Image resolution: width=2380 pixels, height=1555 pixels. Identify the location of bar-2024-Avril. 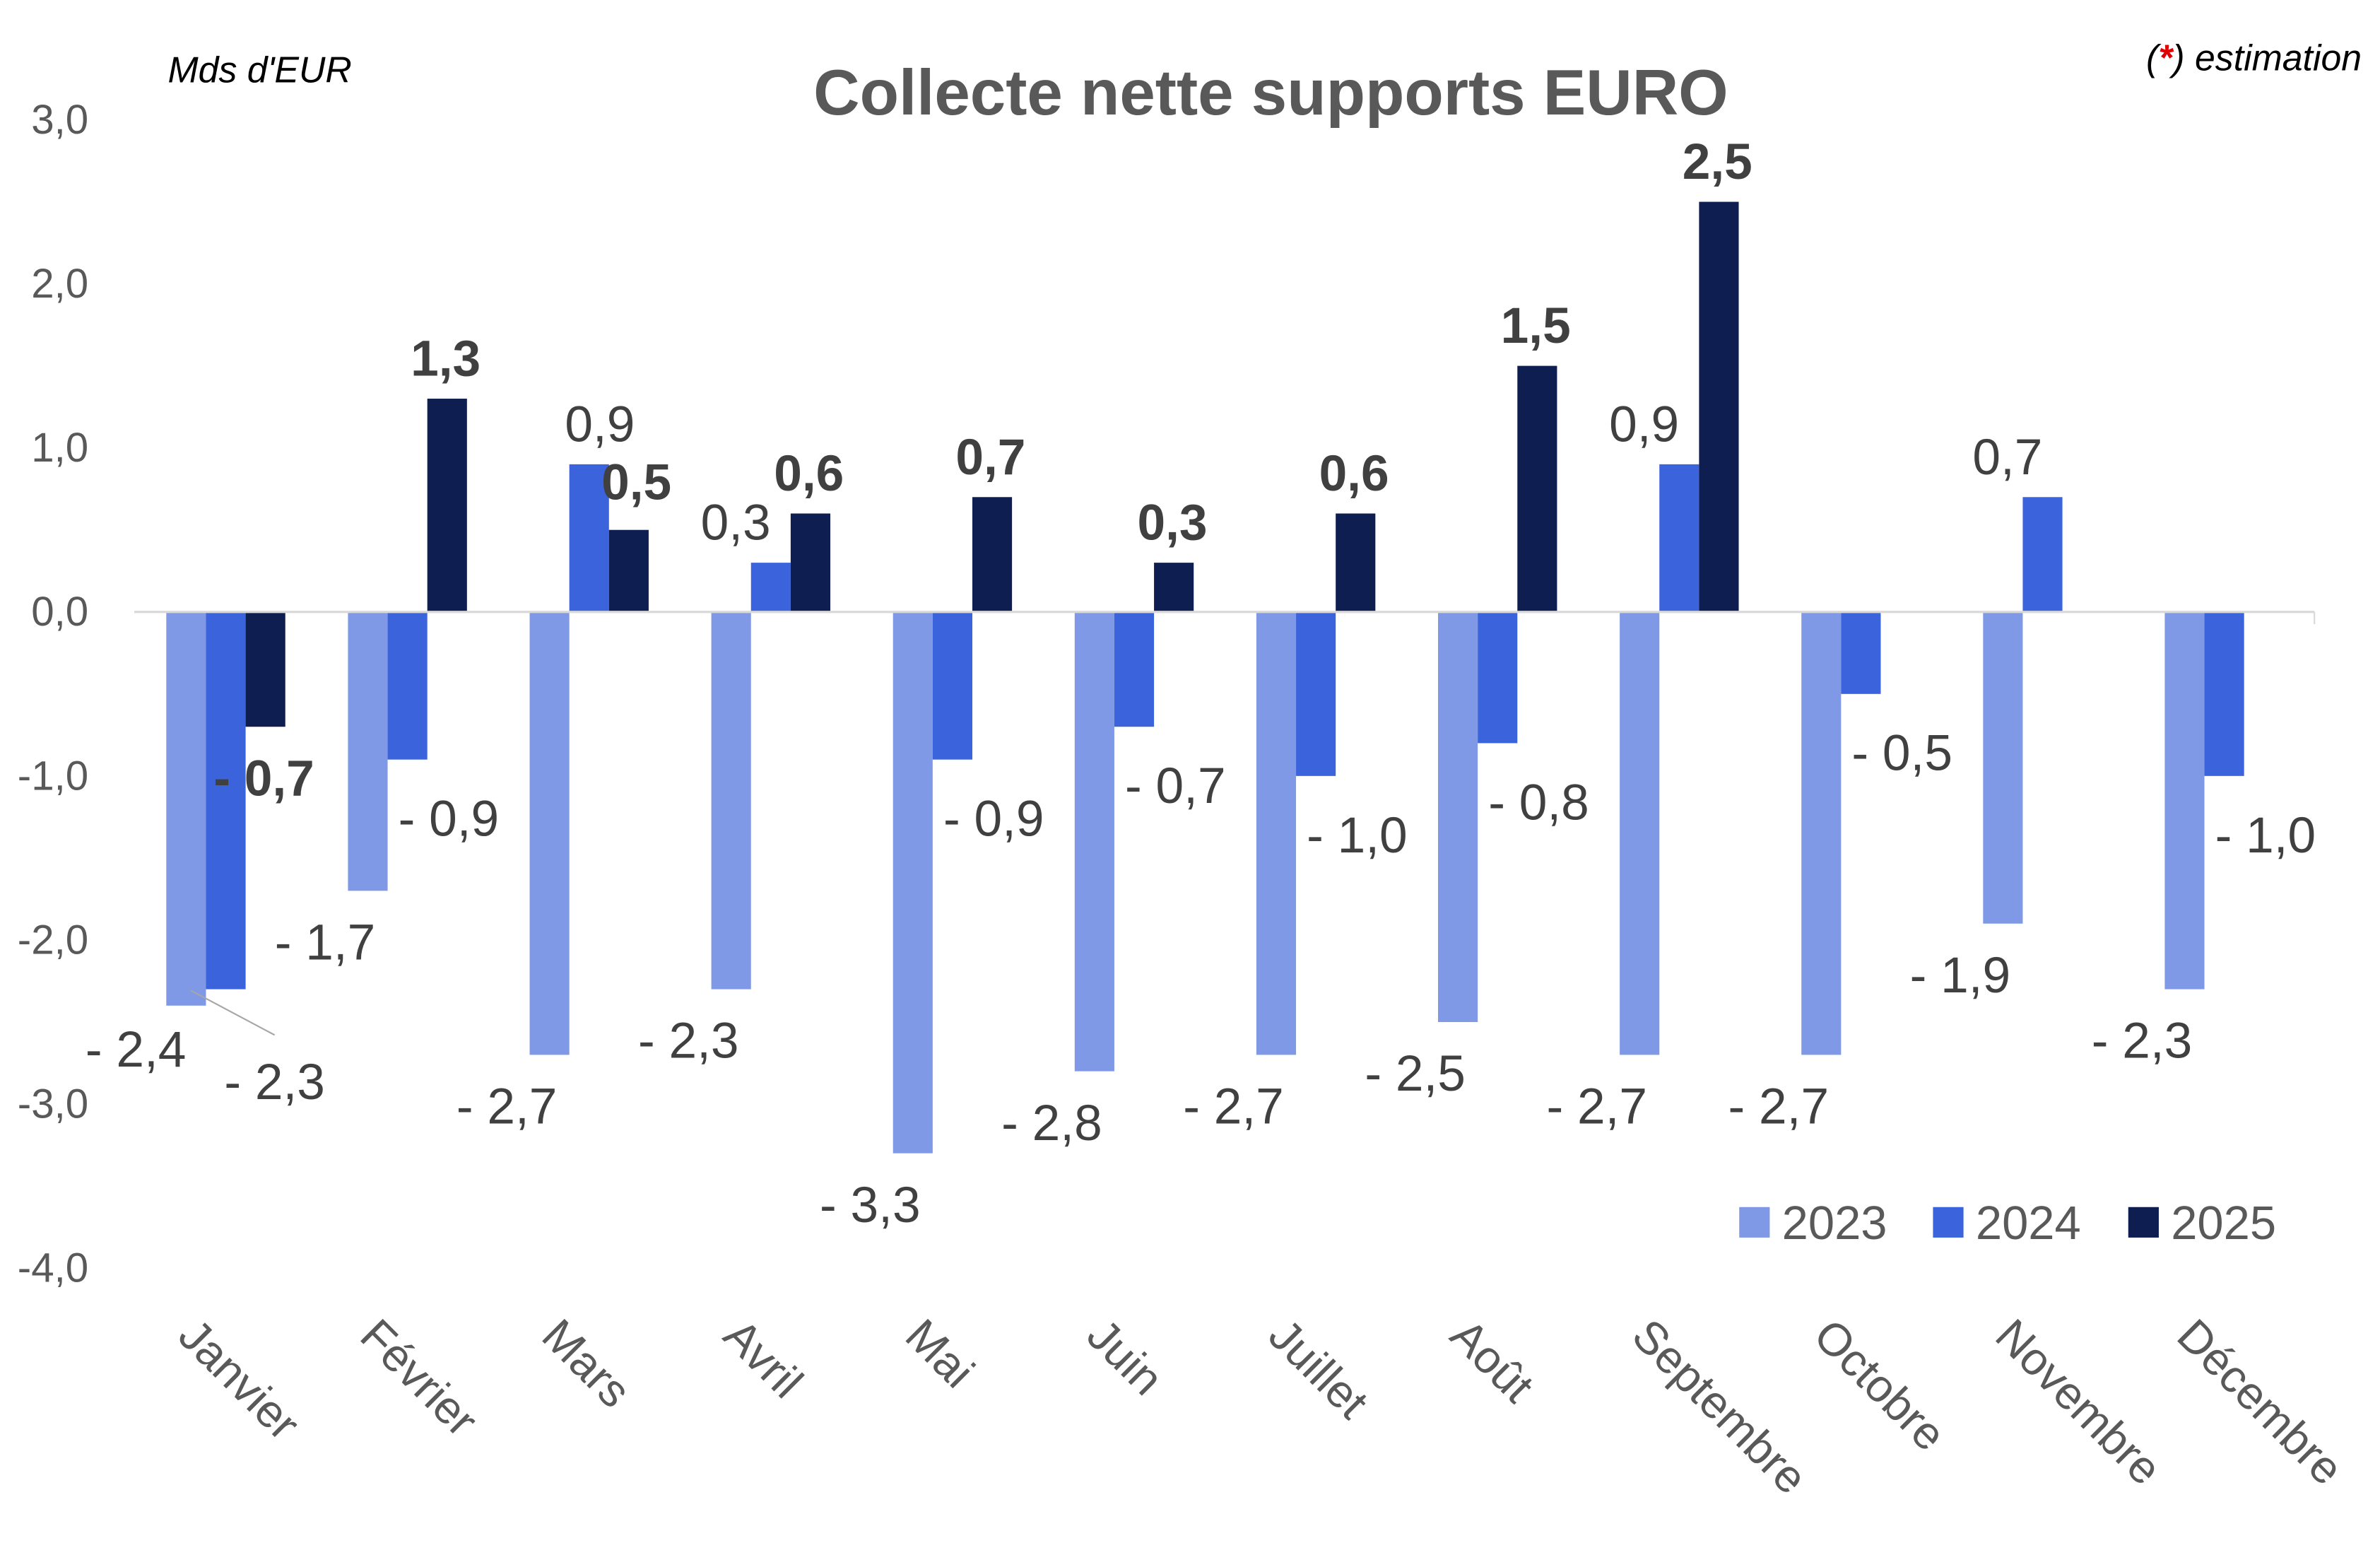
(770, 587).